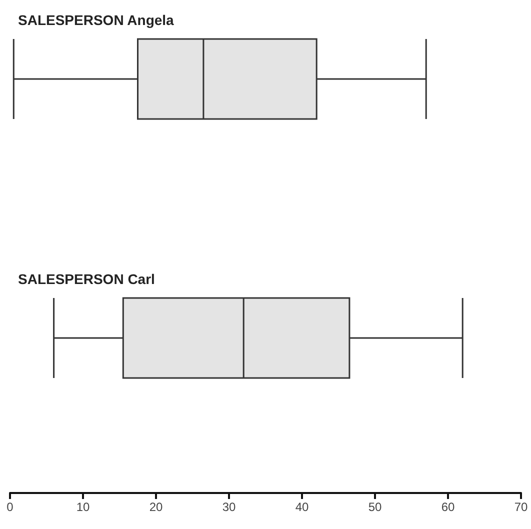  What do you see at coordinates (448, 507) in the screenshot?
I see `x-tick-label: 60` at bounding box center [448, 507].